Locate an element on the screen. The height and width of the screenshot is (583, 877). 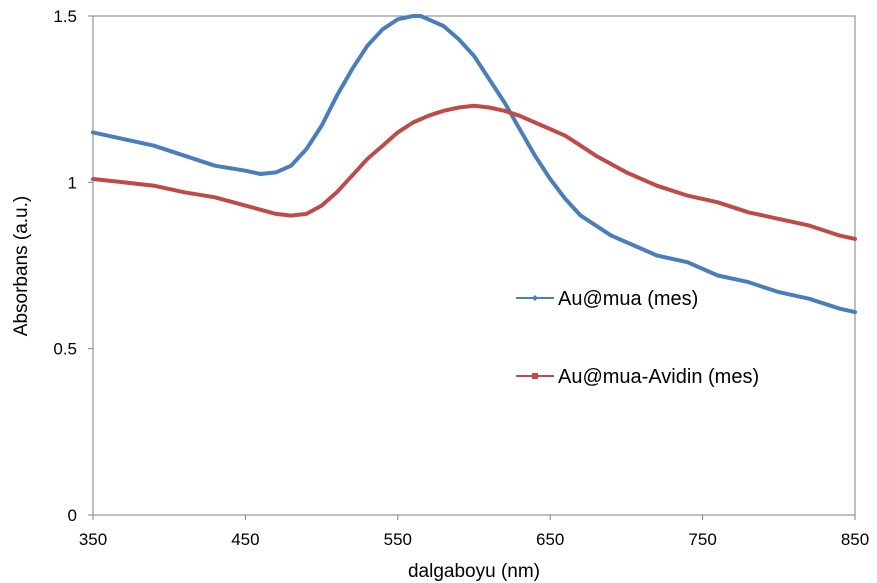
legend-label-2: Au@mua-Avidin (mes) is located at coordinates (658, 377).